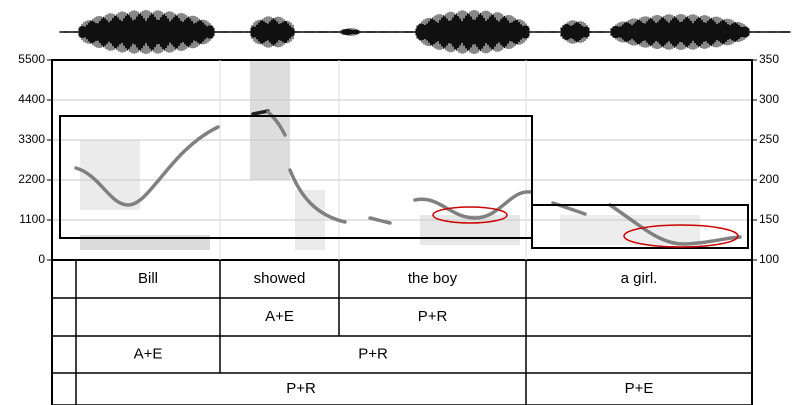 Image resolution: width=796 pixels, height=405 pixels. I want to click on y2-tick-label: 150, so click(769, 219).